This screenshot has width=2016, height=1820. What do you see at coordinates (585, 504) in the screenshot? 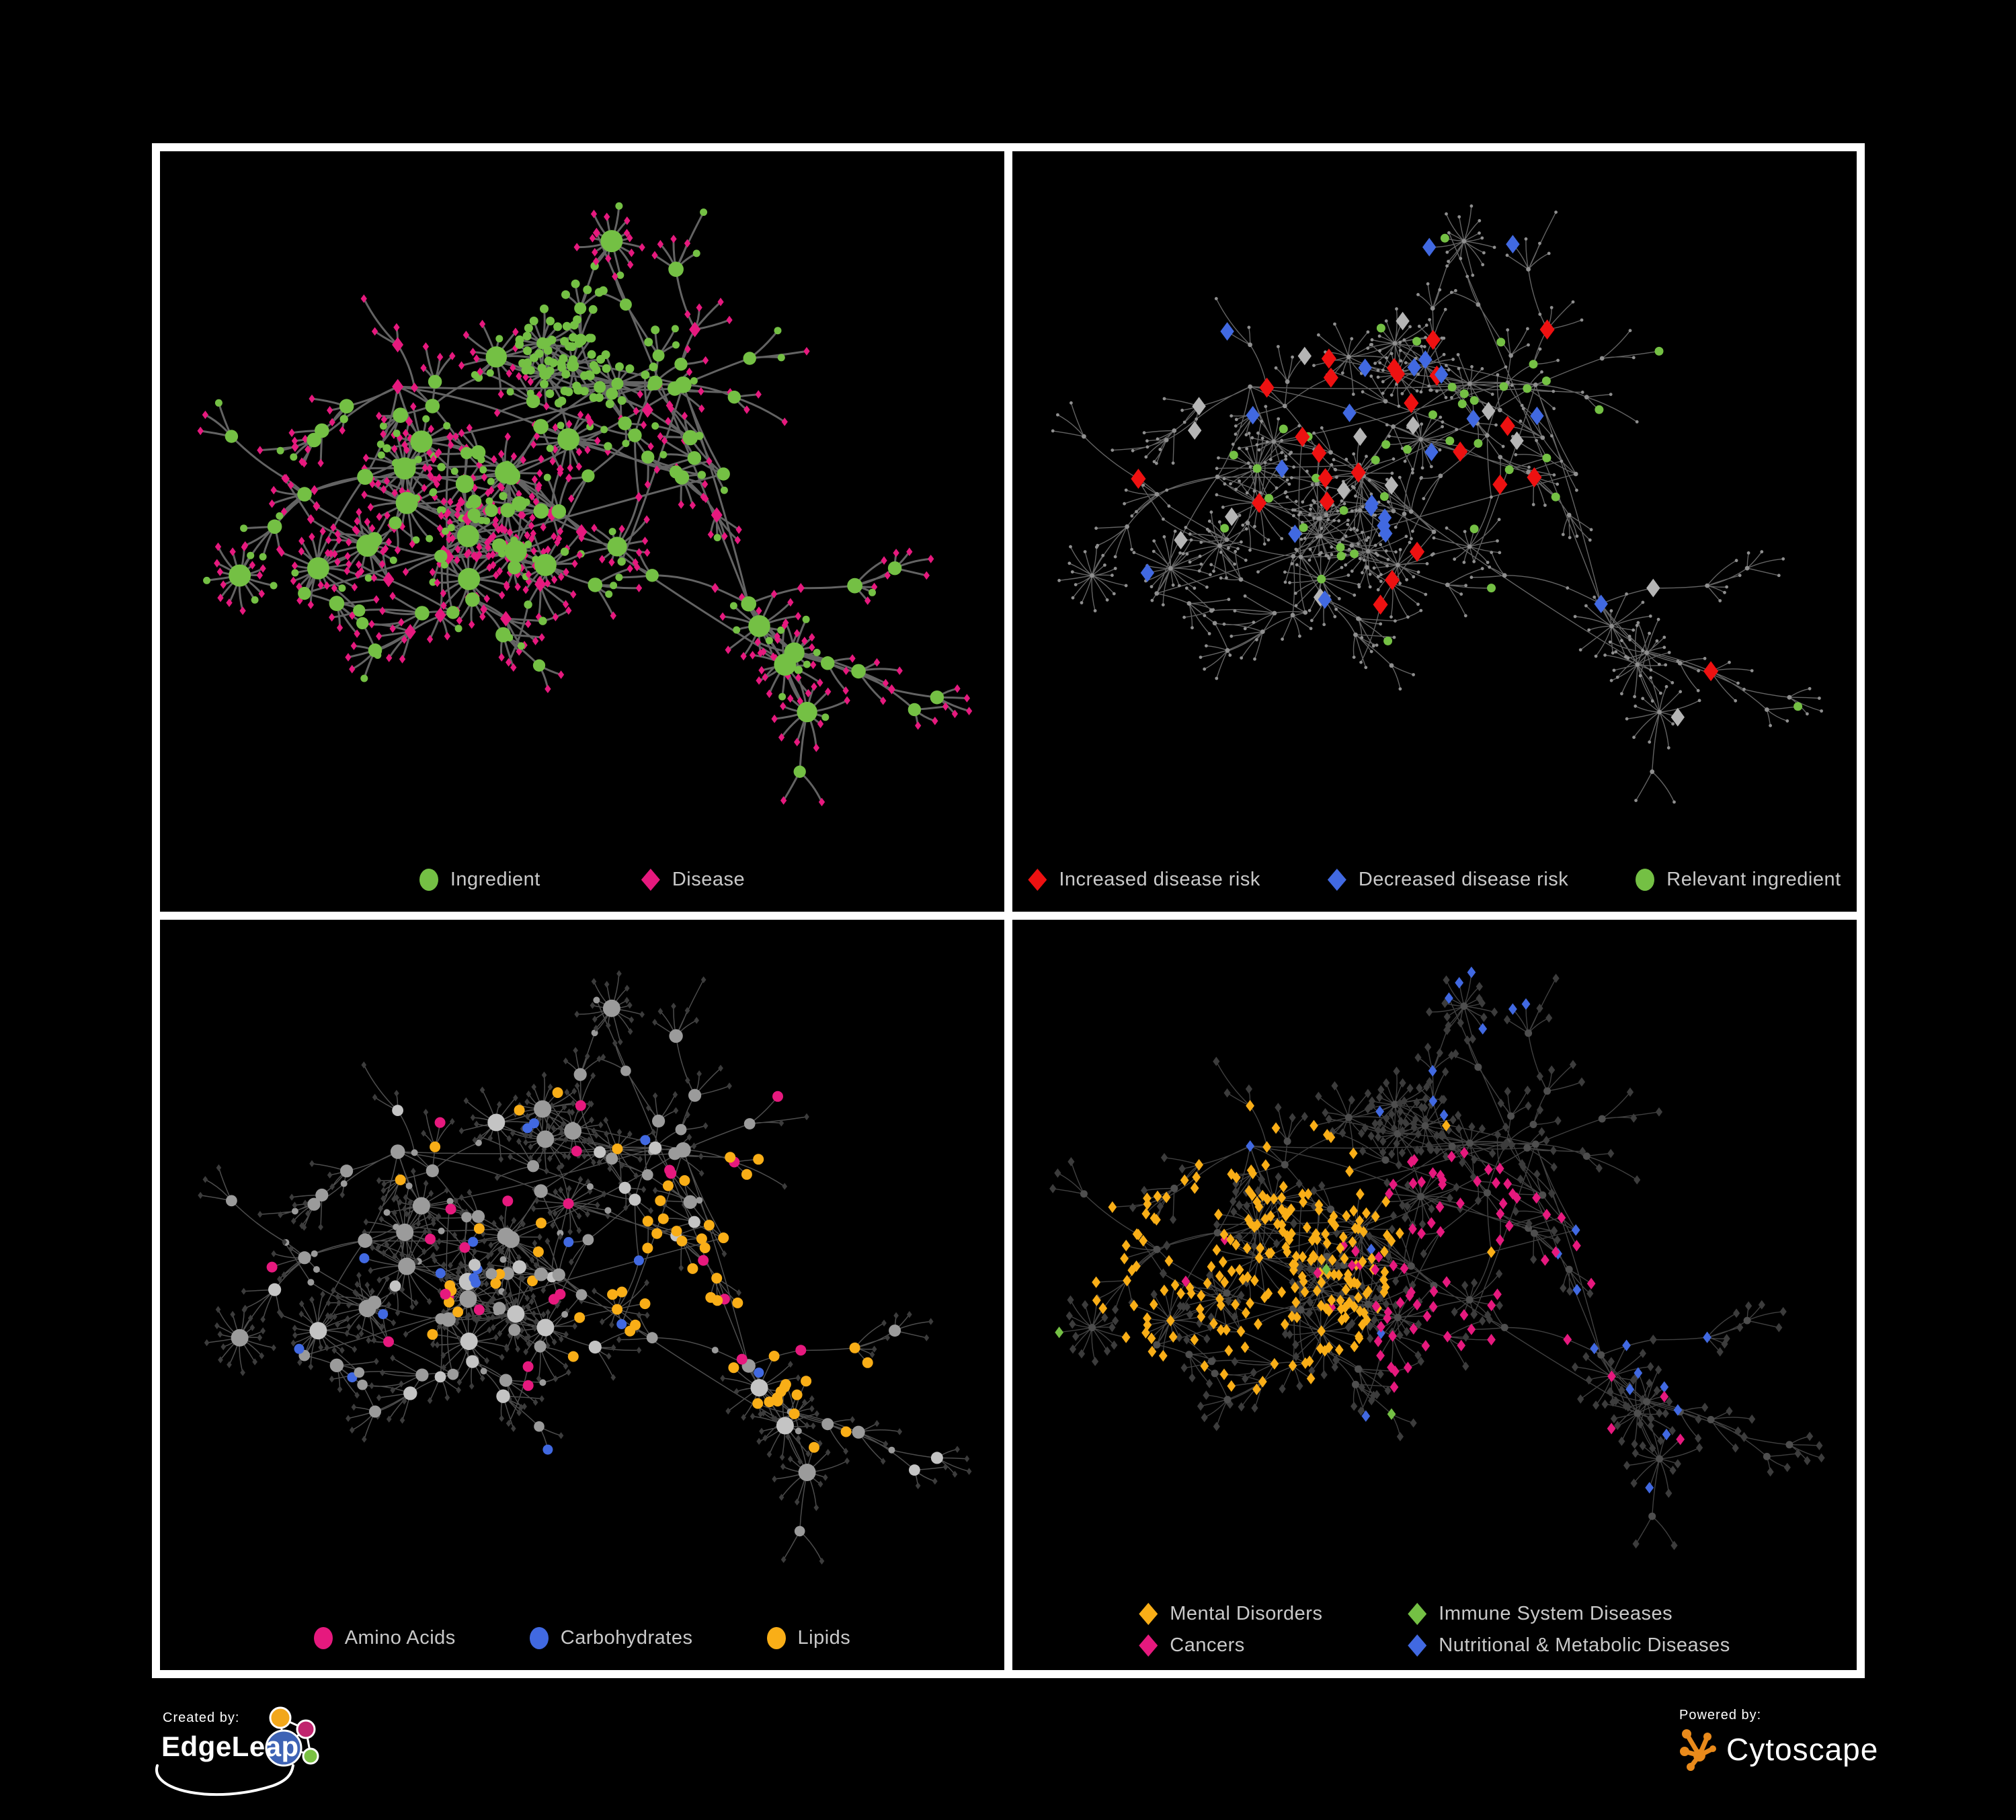
I see `ingredient-disease-network-graph` at bounding box center [585, 504].